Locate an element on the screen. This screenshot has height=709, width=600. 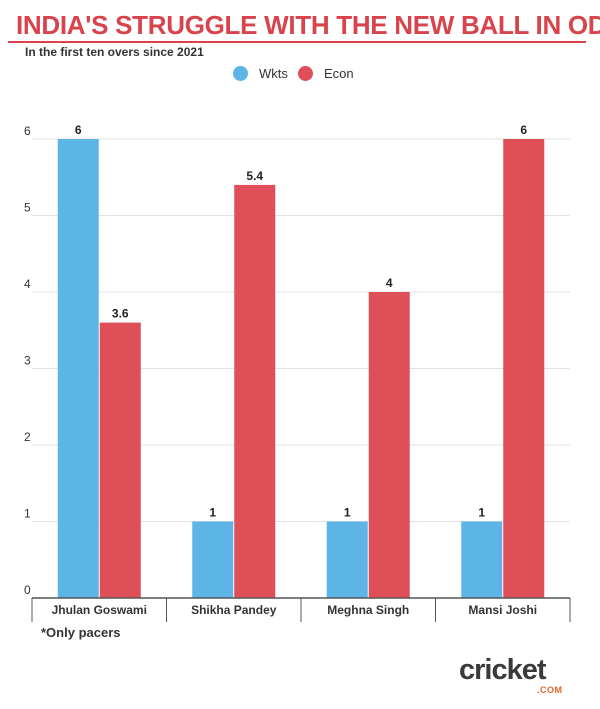
logo-wordmark: cricket is located at coordinates (503, 670).